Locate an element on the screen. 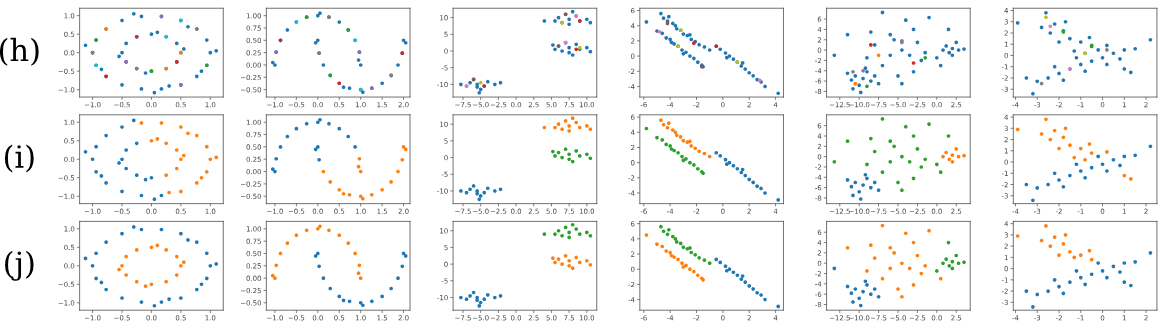 This screenshot has width=1171, height=330. y-axis-title: (h) is located at coordinates (19, 51).